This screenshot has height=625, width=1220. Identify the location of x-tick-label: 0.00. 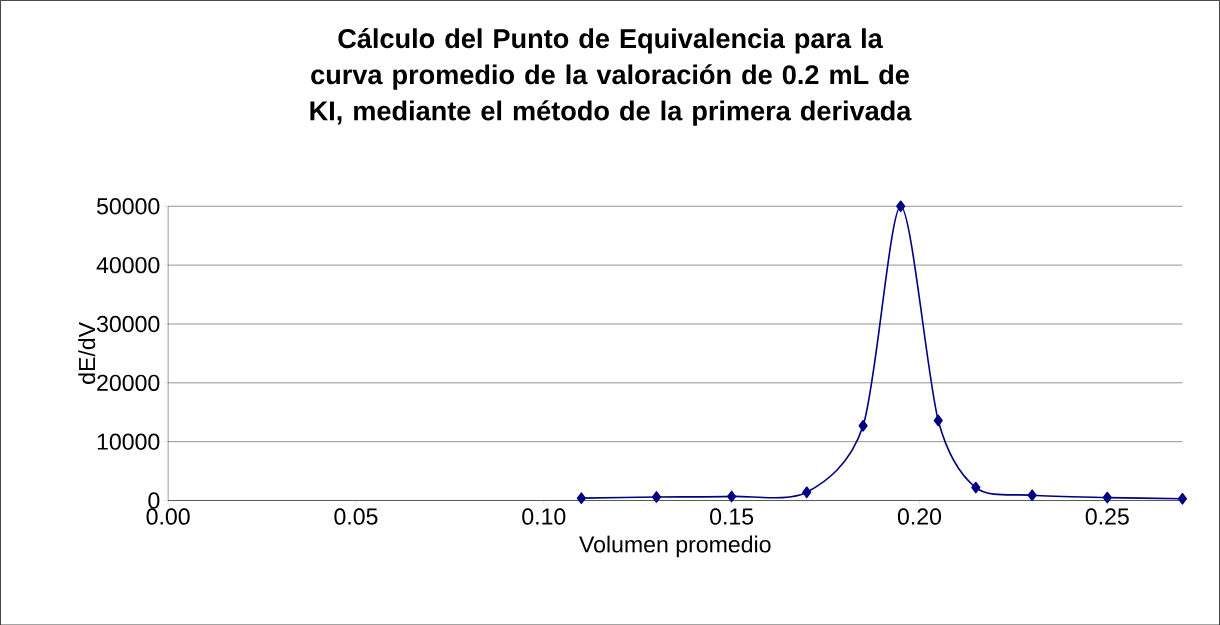
(168, 516).